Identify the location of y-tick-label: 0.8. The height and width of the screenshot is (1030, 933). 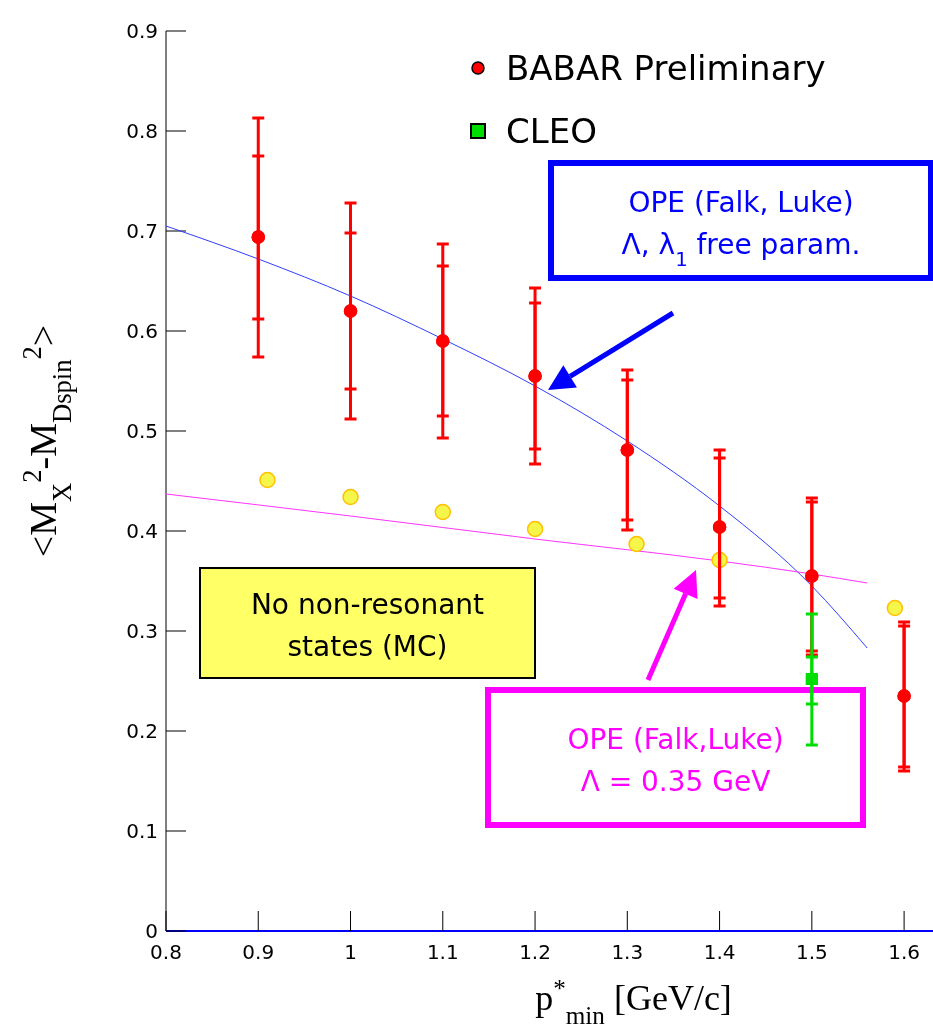
(142, 131).